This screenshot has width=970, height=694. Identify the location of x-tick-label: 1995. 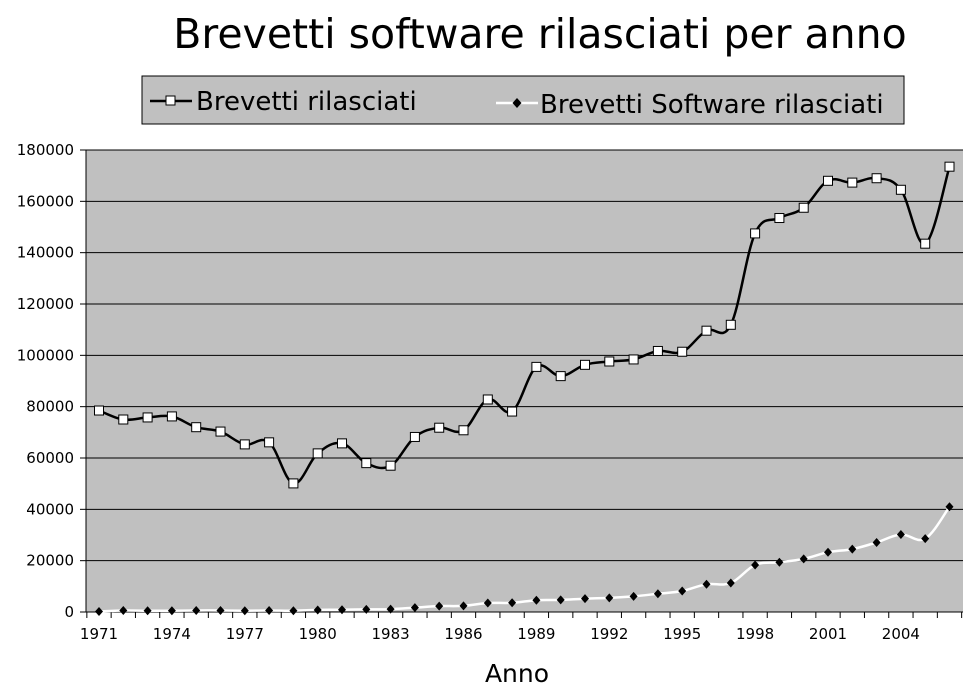
(682, 634).